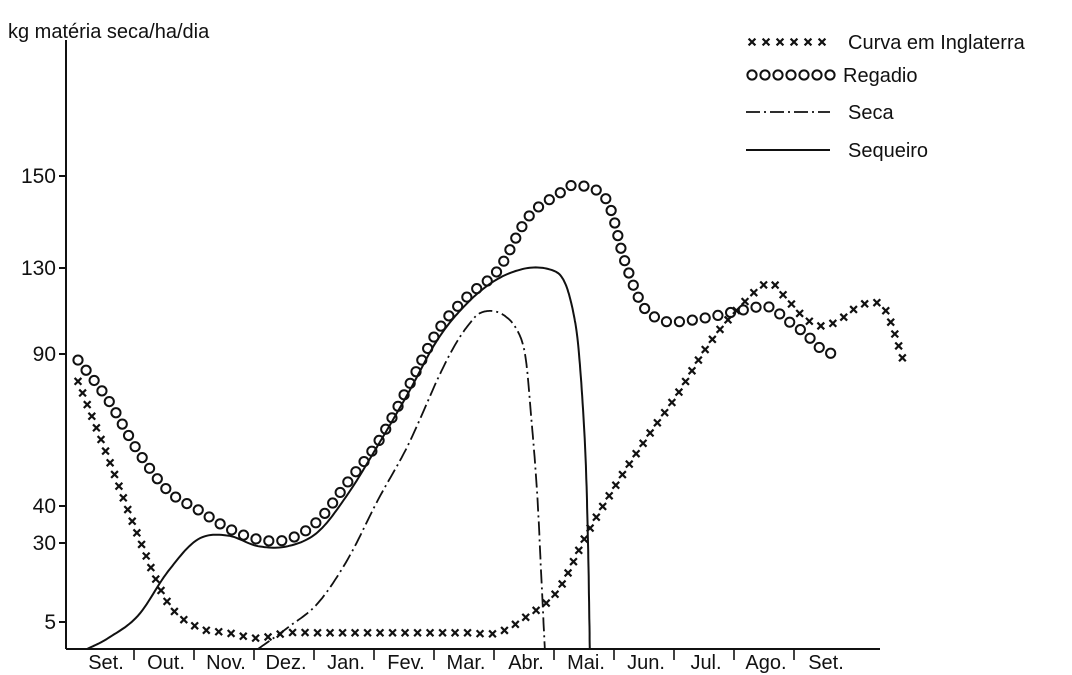 The width and height of the screenshot is (1072, 675). What do you see at coordinates (285, 663) in the screenshot?
I see `x-tick-label: Dez.` at bounding box center [285, 663].